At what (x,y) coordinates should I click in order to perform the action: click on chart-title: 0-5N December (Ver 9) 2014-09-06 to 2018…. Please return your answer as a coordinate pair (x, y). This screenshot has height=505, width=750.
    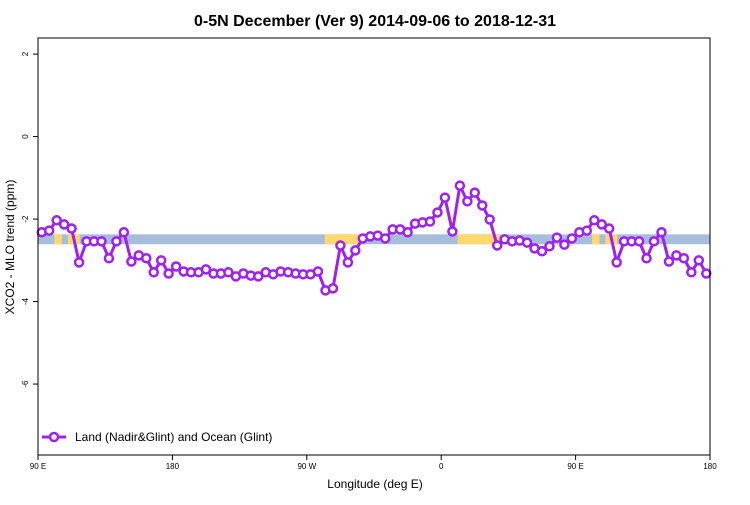
    Looking at the image, I should click on (375, 21).